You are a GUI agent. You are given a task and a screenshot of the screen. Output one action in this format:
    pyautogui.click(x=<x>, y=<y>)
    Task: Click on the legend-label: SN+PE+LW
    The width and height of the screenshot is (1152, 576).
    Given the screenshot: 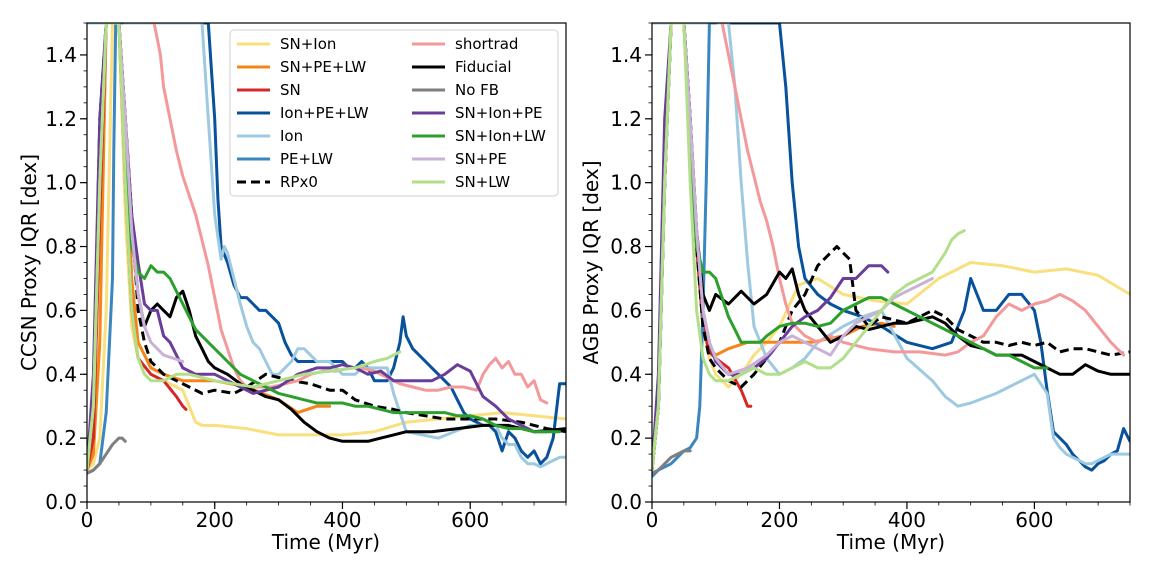 What is the action you would take?
    pyautogui.click(x=323, y=67)
    